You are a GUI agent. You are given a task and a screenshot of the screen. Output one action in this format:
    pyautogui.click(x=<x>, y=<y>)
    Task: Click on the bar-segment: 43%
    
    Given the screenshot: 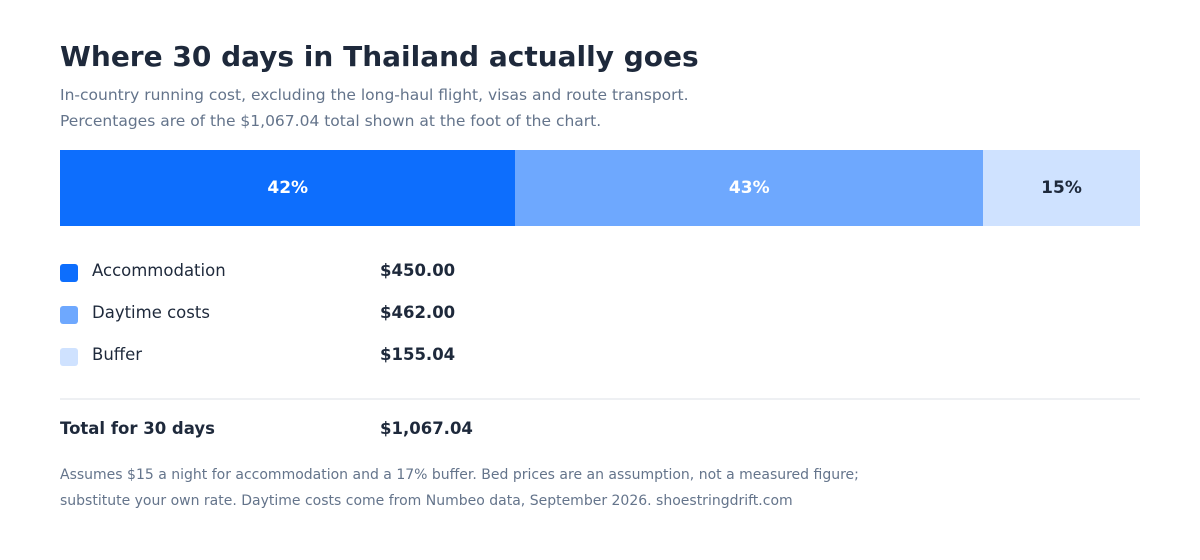 What is the action you would take?
    pyautogui.click(x=749, y=188)
    